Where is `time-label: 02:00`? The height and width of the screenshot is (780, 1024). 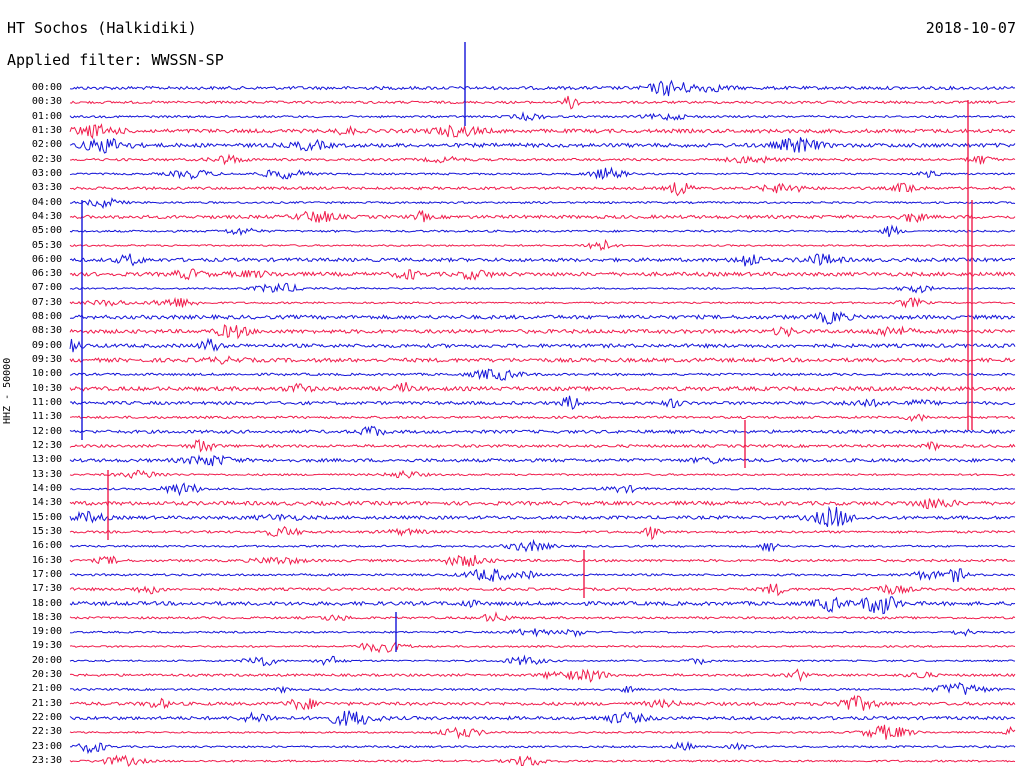
time-label: 02:00 is located at coordinates (46, 145).